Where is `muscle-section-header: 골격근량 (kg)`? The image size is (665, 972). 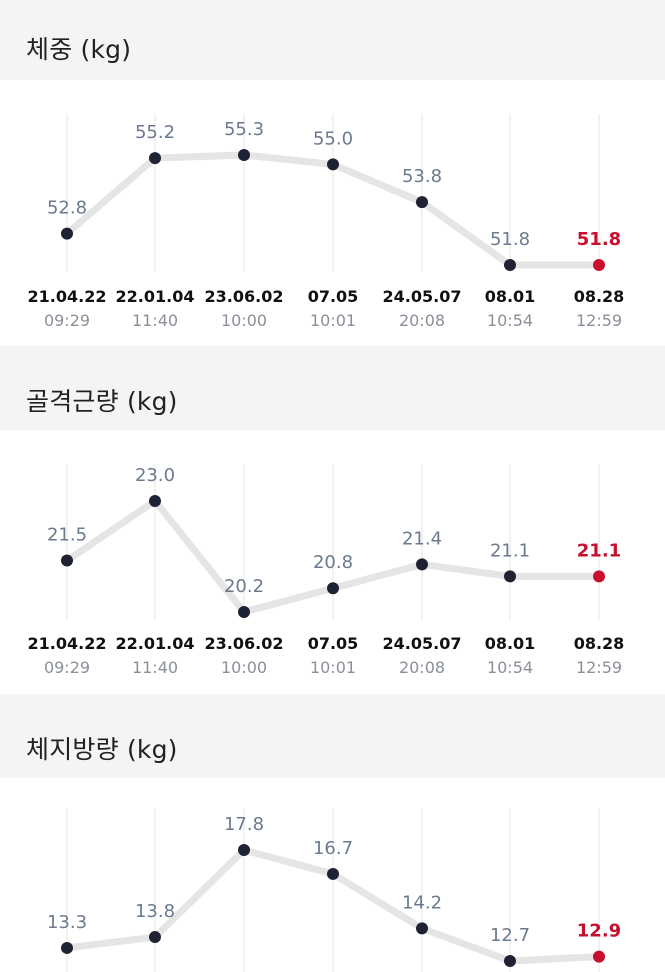 muscle-section-header: 골격근량 (kg) is located at coordinates (332, 386).